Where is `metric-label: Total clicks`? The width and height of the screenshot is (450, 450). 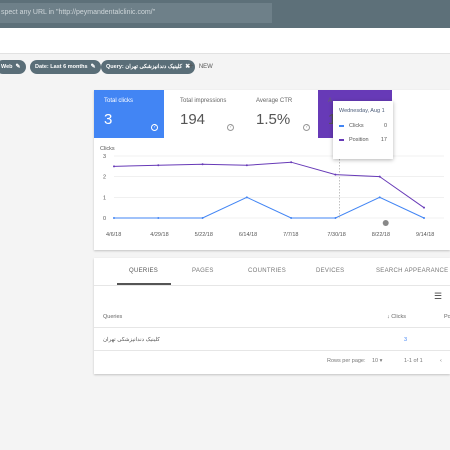
metric-label: Total clicks is located at coordinates (119, 101).